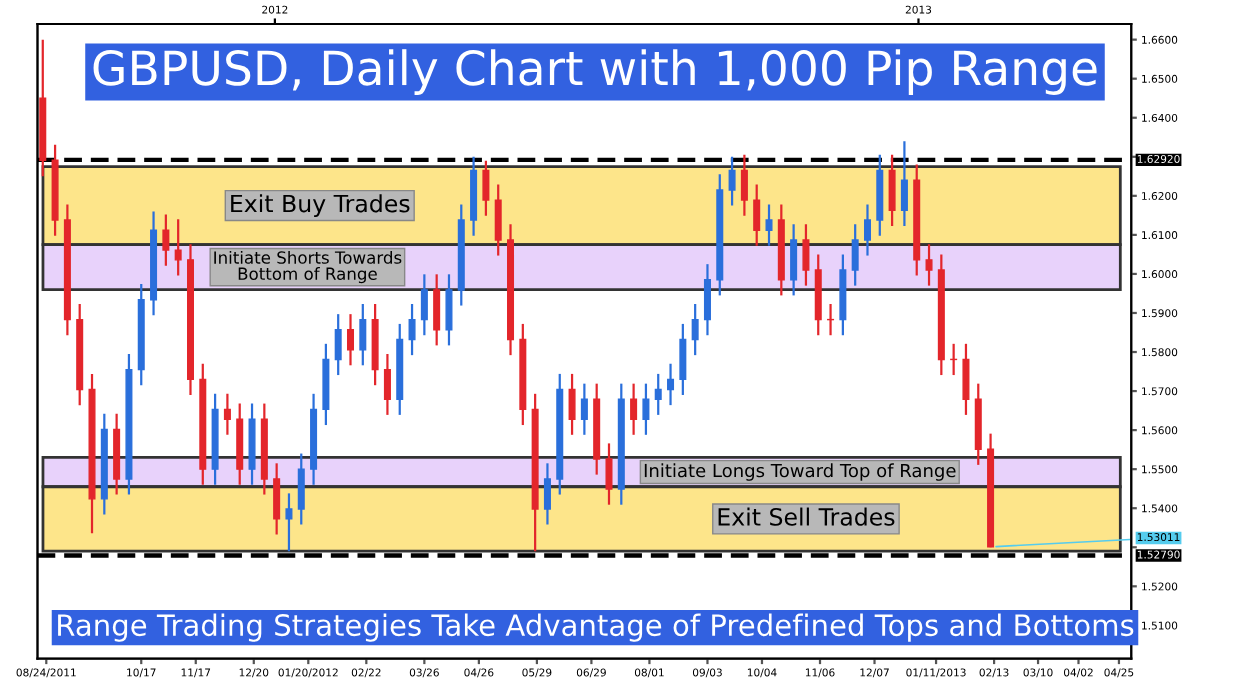  What do you see at coordinates (596, 627) in the screenshot?
I see `annotation: Range Trading Strategies Take Advantage of Predefined Tops and Bottoms` at bounding box center [596, 627].